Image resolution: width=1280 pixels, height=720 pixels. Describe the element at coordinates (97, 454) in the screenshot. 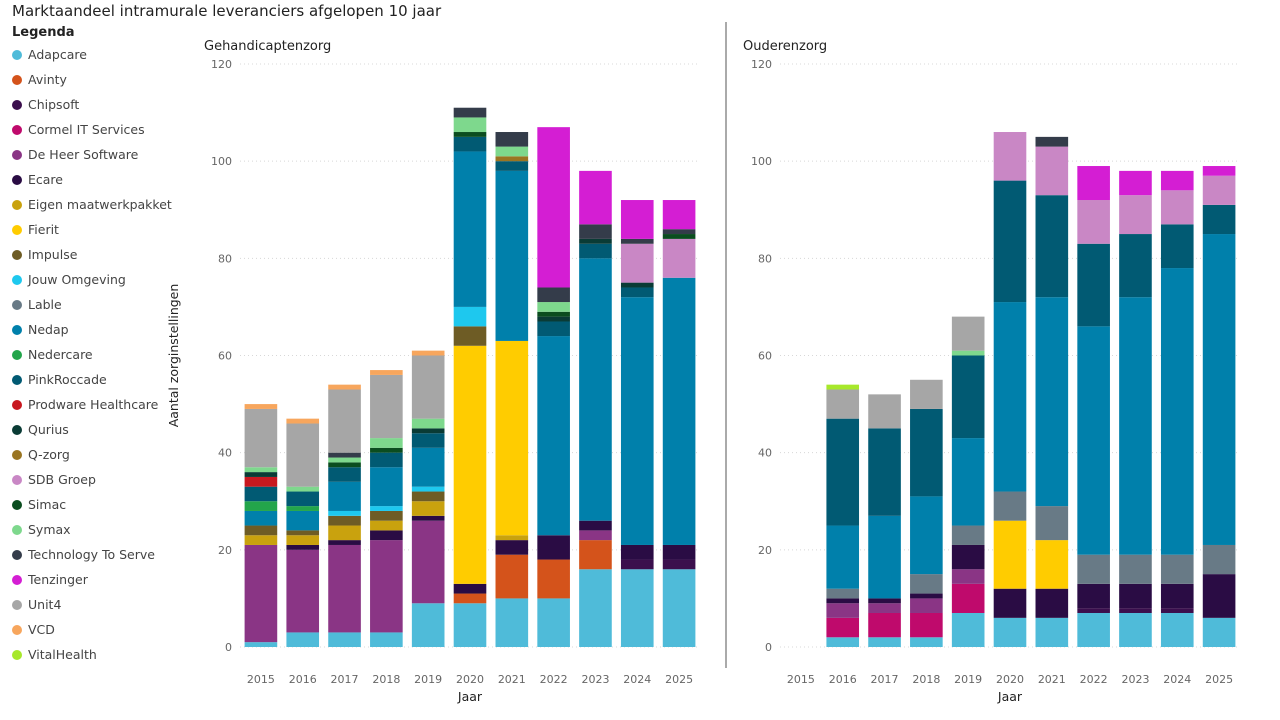

I see `legend-item: Q-zorg` at that location.